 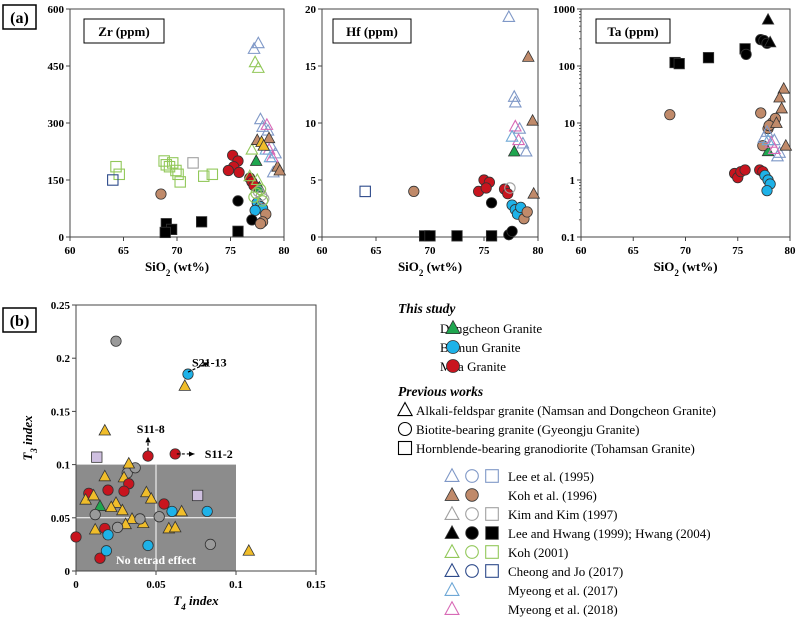 What do you see at coordinates (196, 602) in the screenshot?
I see `x-axis-label: T4 index` at bounding box center [196, 602].